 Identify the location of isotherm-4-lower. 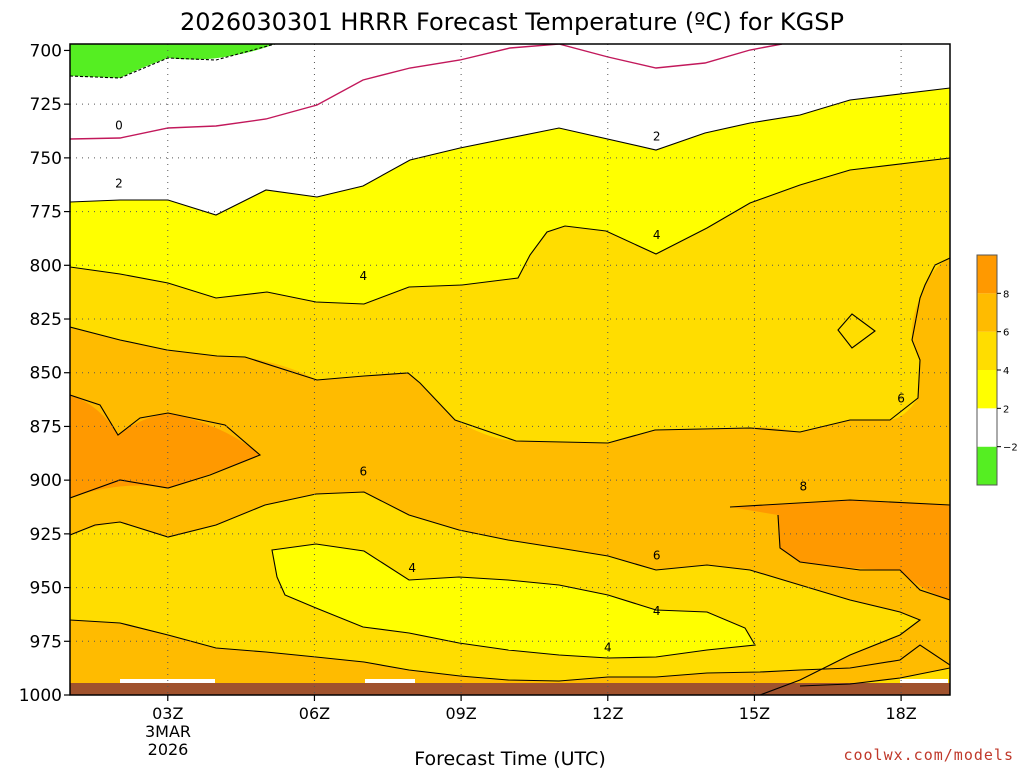
(513, 601).